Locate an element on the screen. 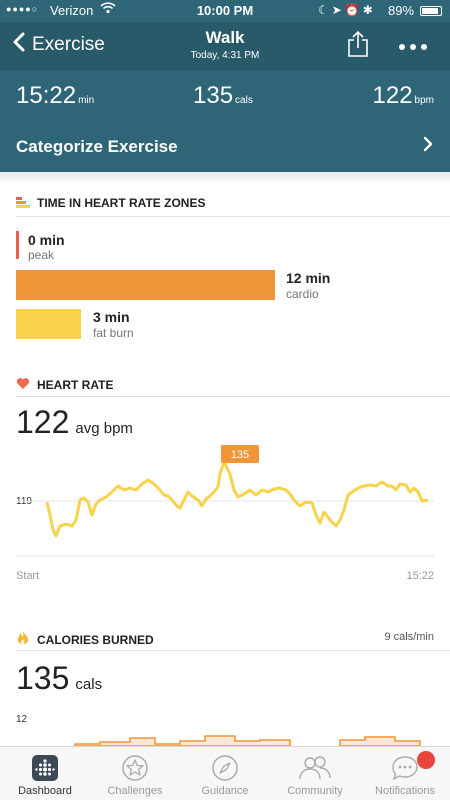 The width and height of the screenshot is (450, 800). calories-burned-value: 135 is located at coordinates (43, 678).